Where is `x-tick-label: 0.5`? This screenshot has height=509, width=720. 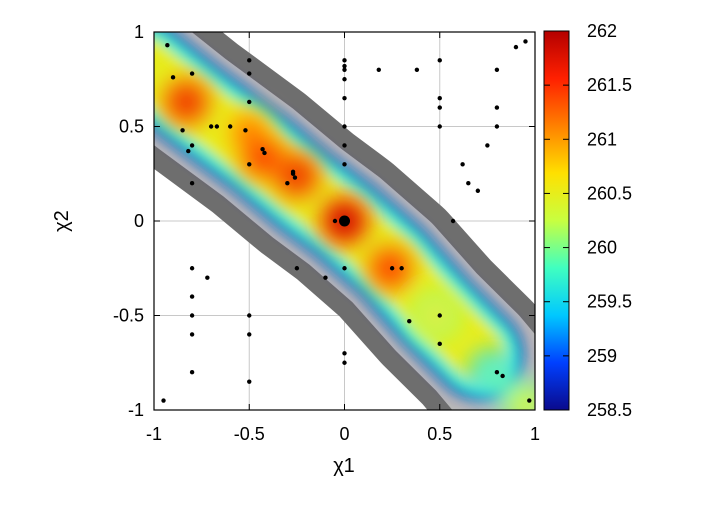
x-tick-label: 0.5 is located at coordinates (439, 434).